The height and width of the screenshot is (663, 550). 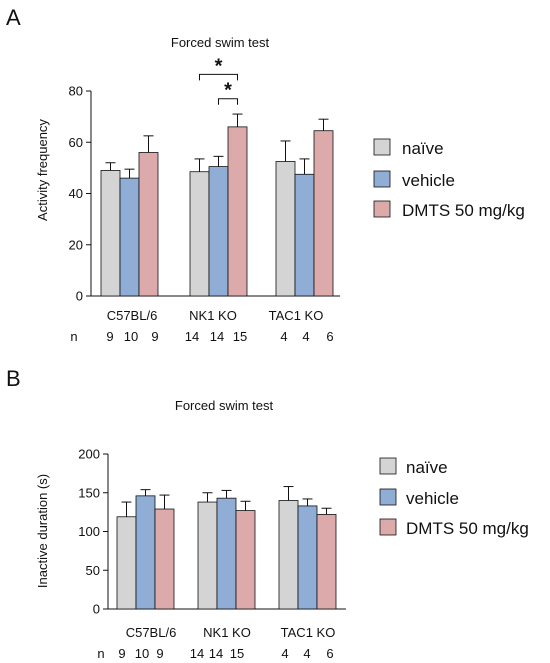 I want to click on y-tick-label: 80, so click(x=76, y=91).